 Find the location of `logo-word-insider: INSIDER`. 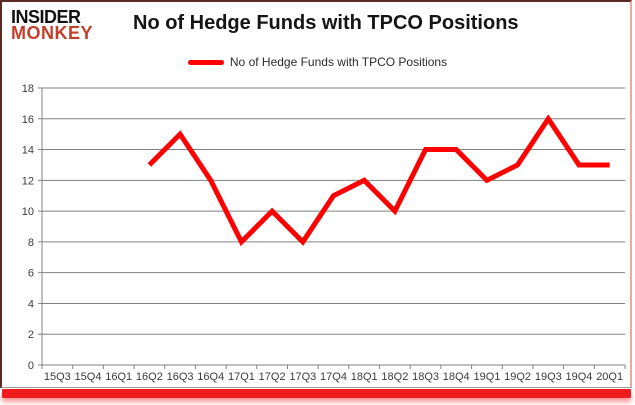

logo-word-insider: INSIDER is located at coordinates (46, 17).